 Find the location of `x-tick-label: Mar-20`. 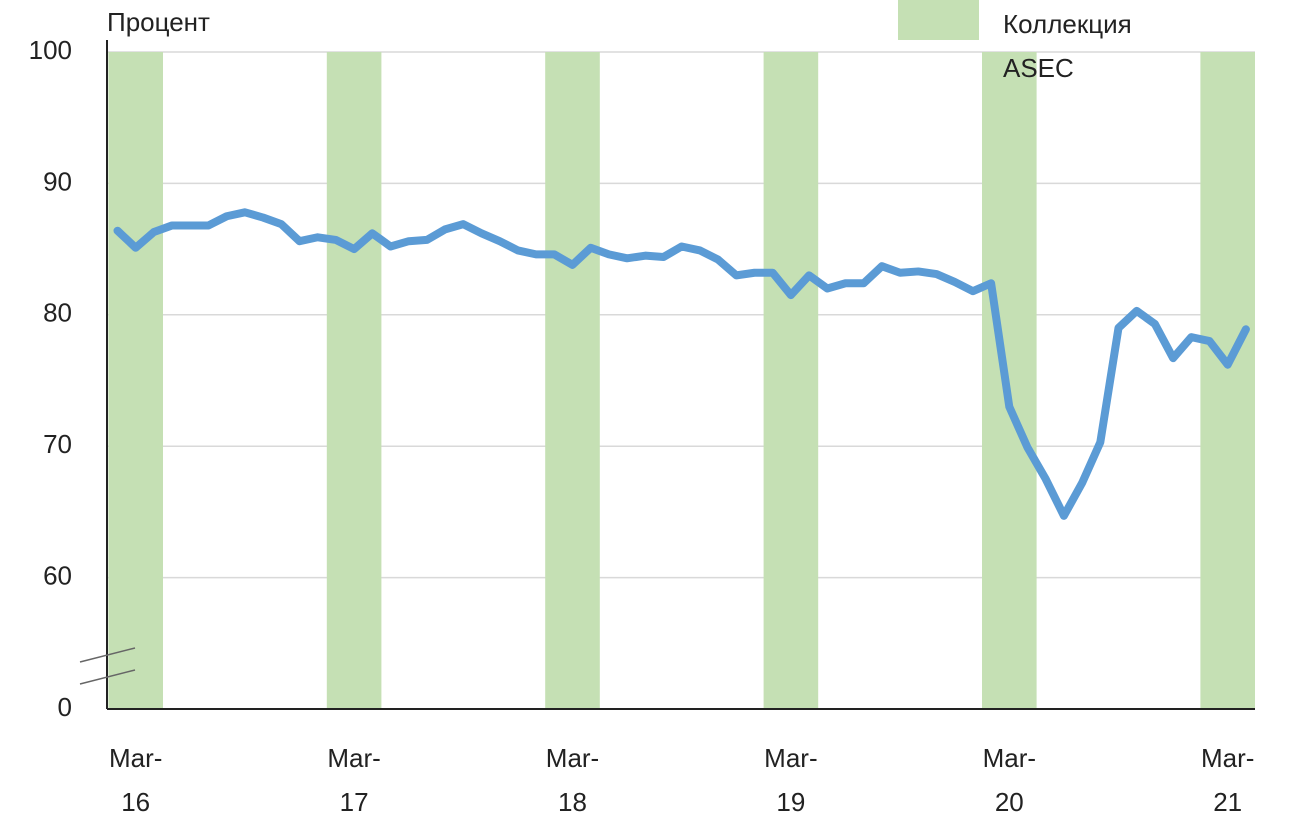

x-tick-label: Mar-20 is located at coordinates (1009, 780).